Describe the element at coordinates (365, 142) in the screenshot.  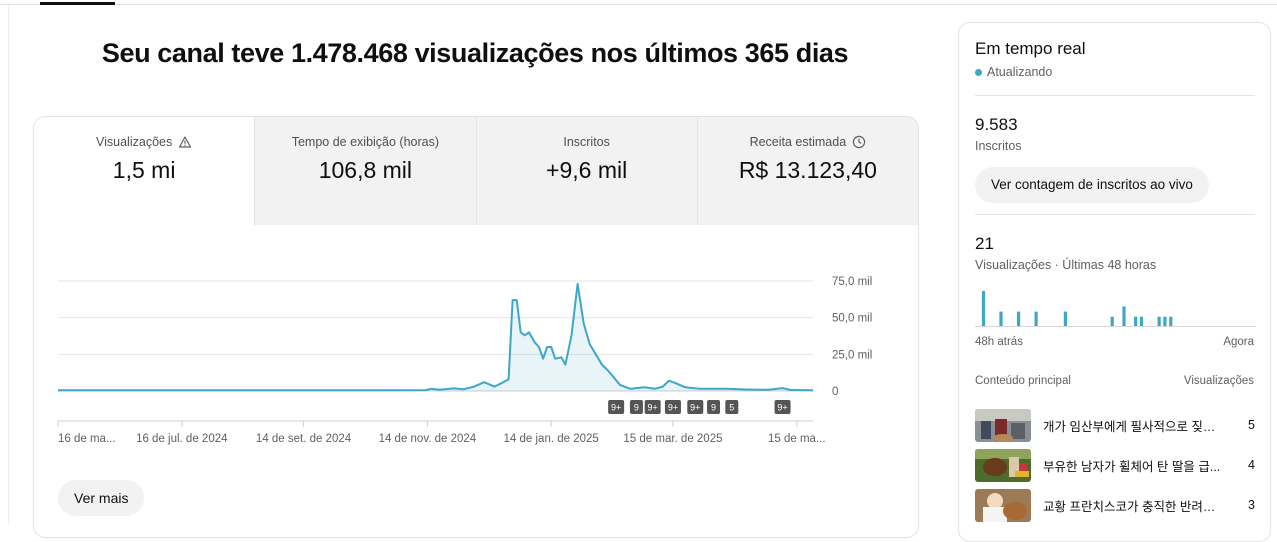
I see `metric-label: Tempo de exibição (horas)` at that location.